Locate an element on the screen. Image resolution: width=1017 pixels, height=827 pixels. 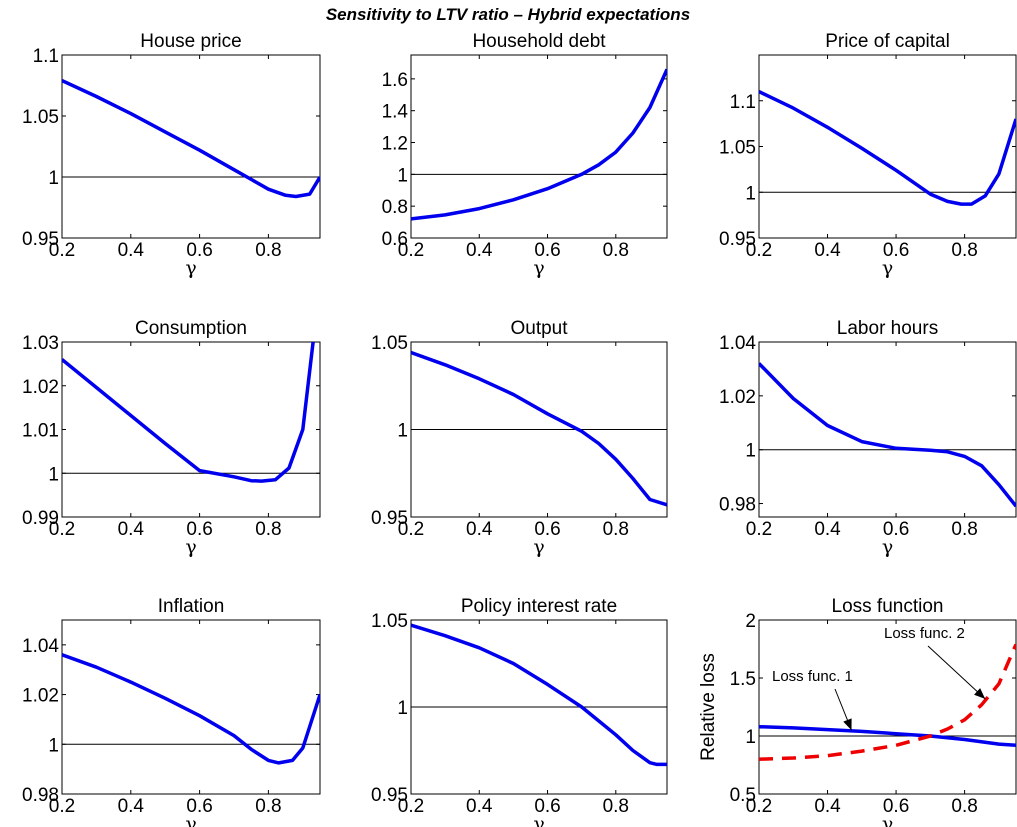
y-tick-label: 1.6 is located at coordinates (395, 80).